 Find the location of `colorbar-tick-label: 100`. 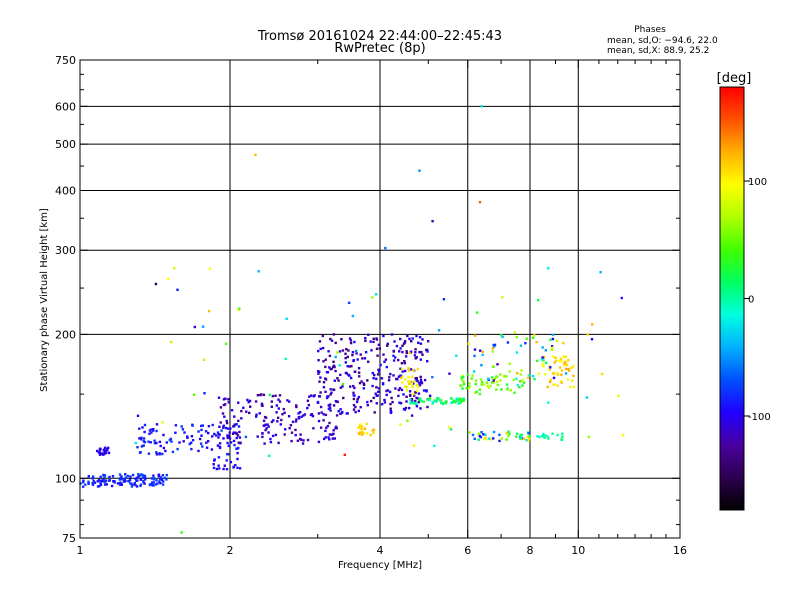

colorbar-tick-label: 100 is located at coordinates (757, 182).